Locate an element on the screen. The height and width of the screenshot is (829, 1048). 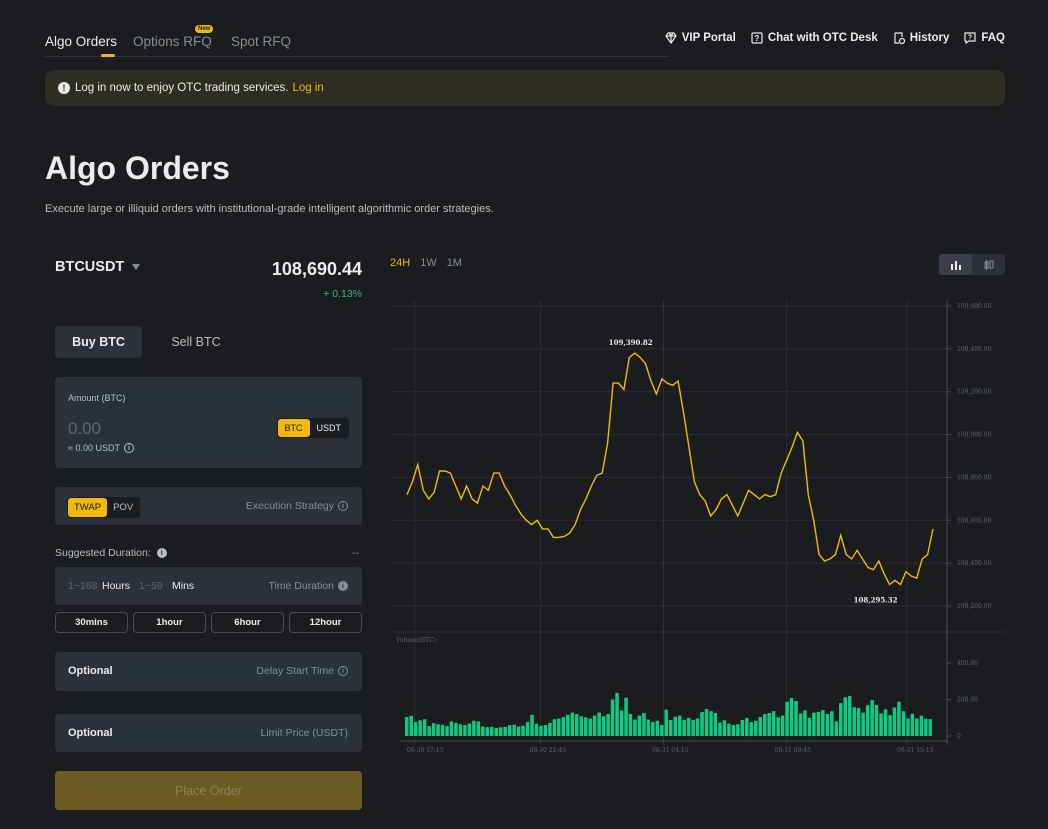
time-duration-text: Time Duration is located at coordinates (301, 586).